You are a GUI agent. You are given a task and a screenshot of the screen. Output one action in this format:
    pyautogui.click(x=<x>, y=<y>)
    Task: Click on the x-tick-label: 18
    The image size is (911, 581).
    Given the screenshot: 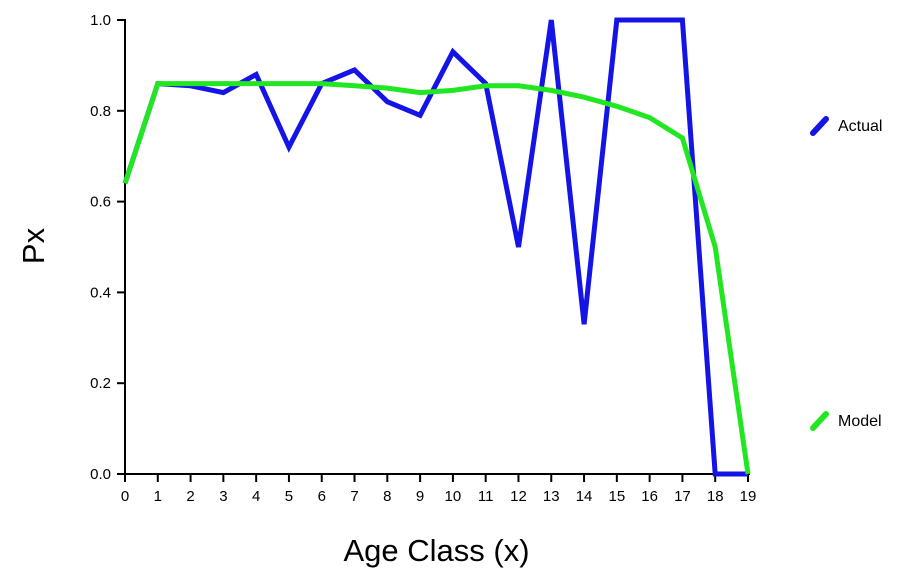 What is the action you would take?
    pyautogui.click(x=715, y=496)
    